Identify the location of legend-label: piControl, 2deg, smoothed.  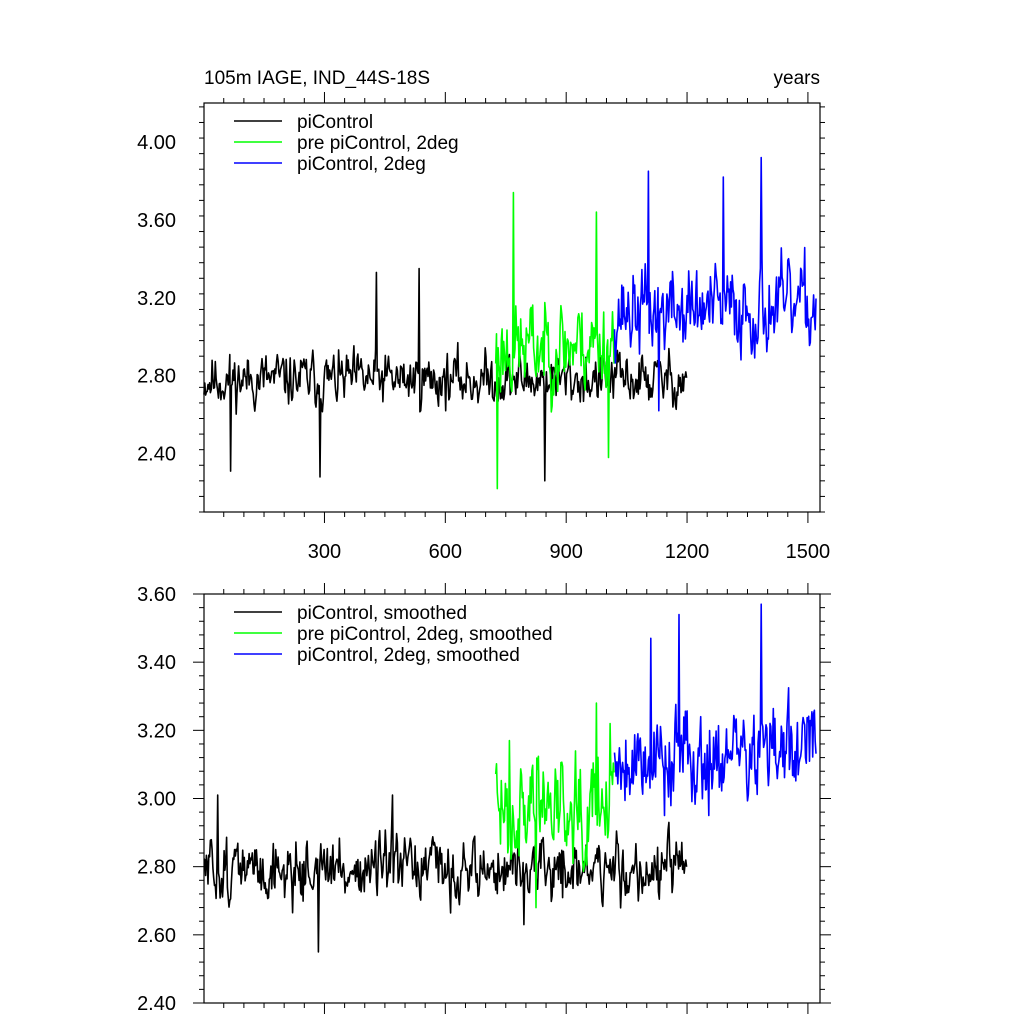
(408, 655).